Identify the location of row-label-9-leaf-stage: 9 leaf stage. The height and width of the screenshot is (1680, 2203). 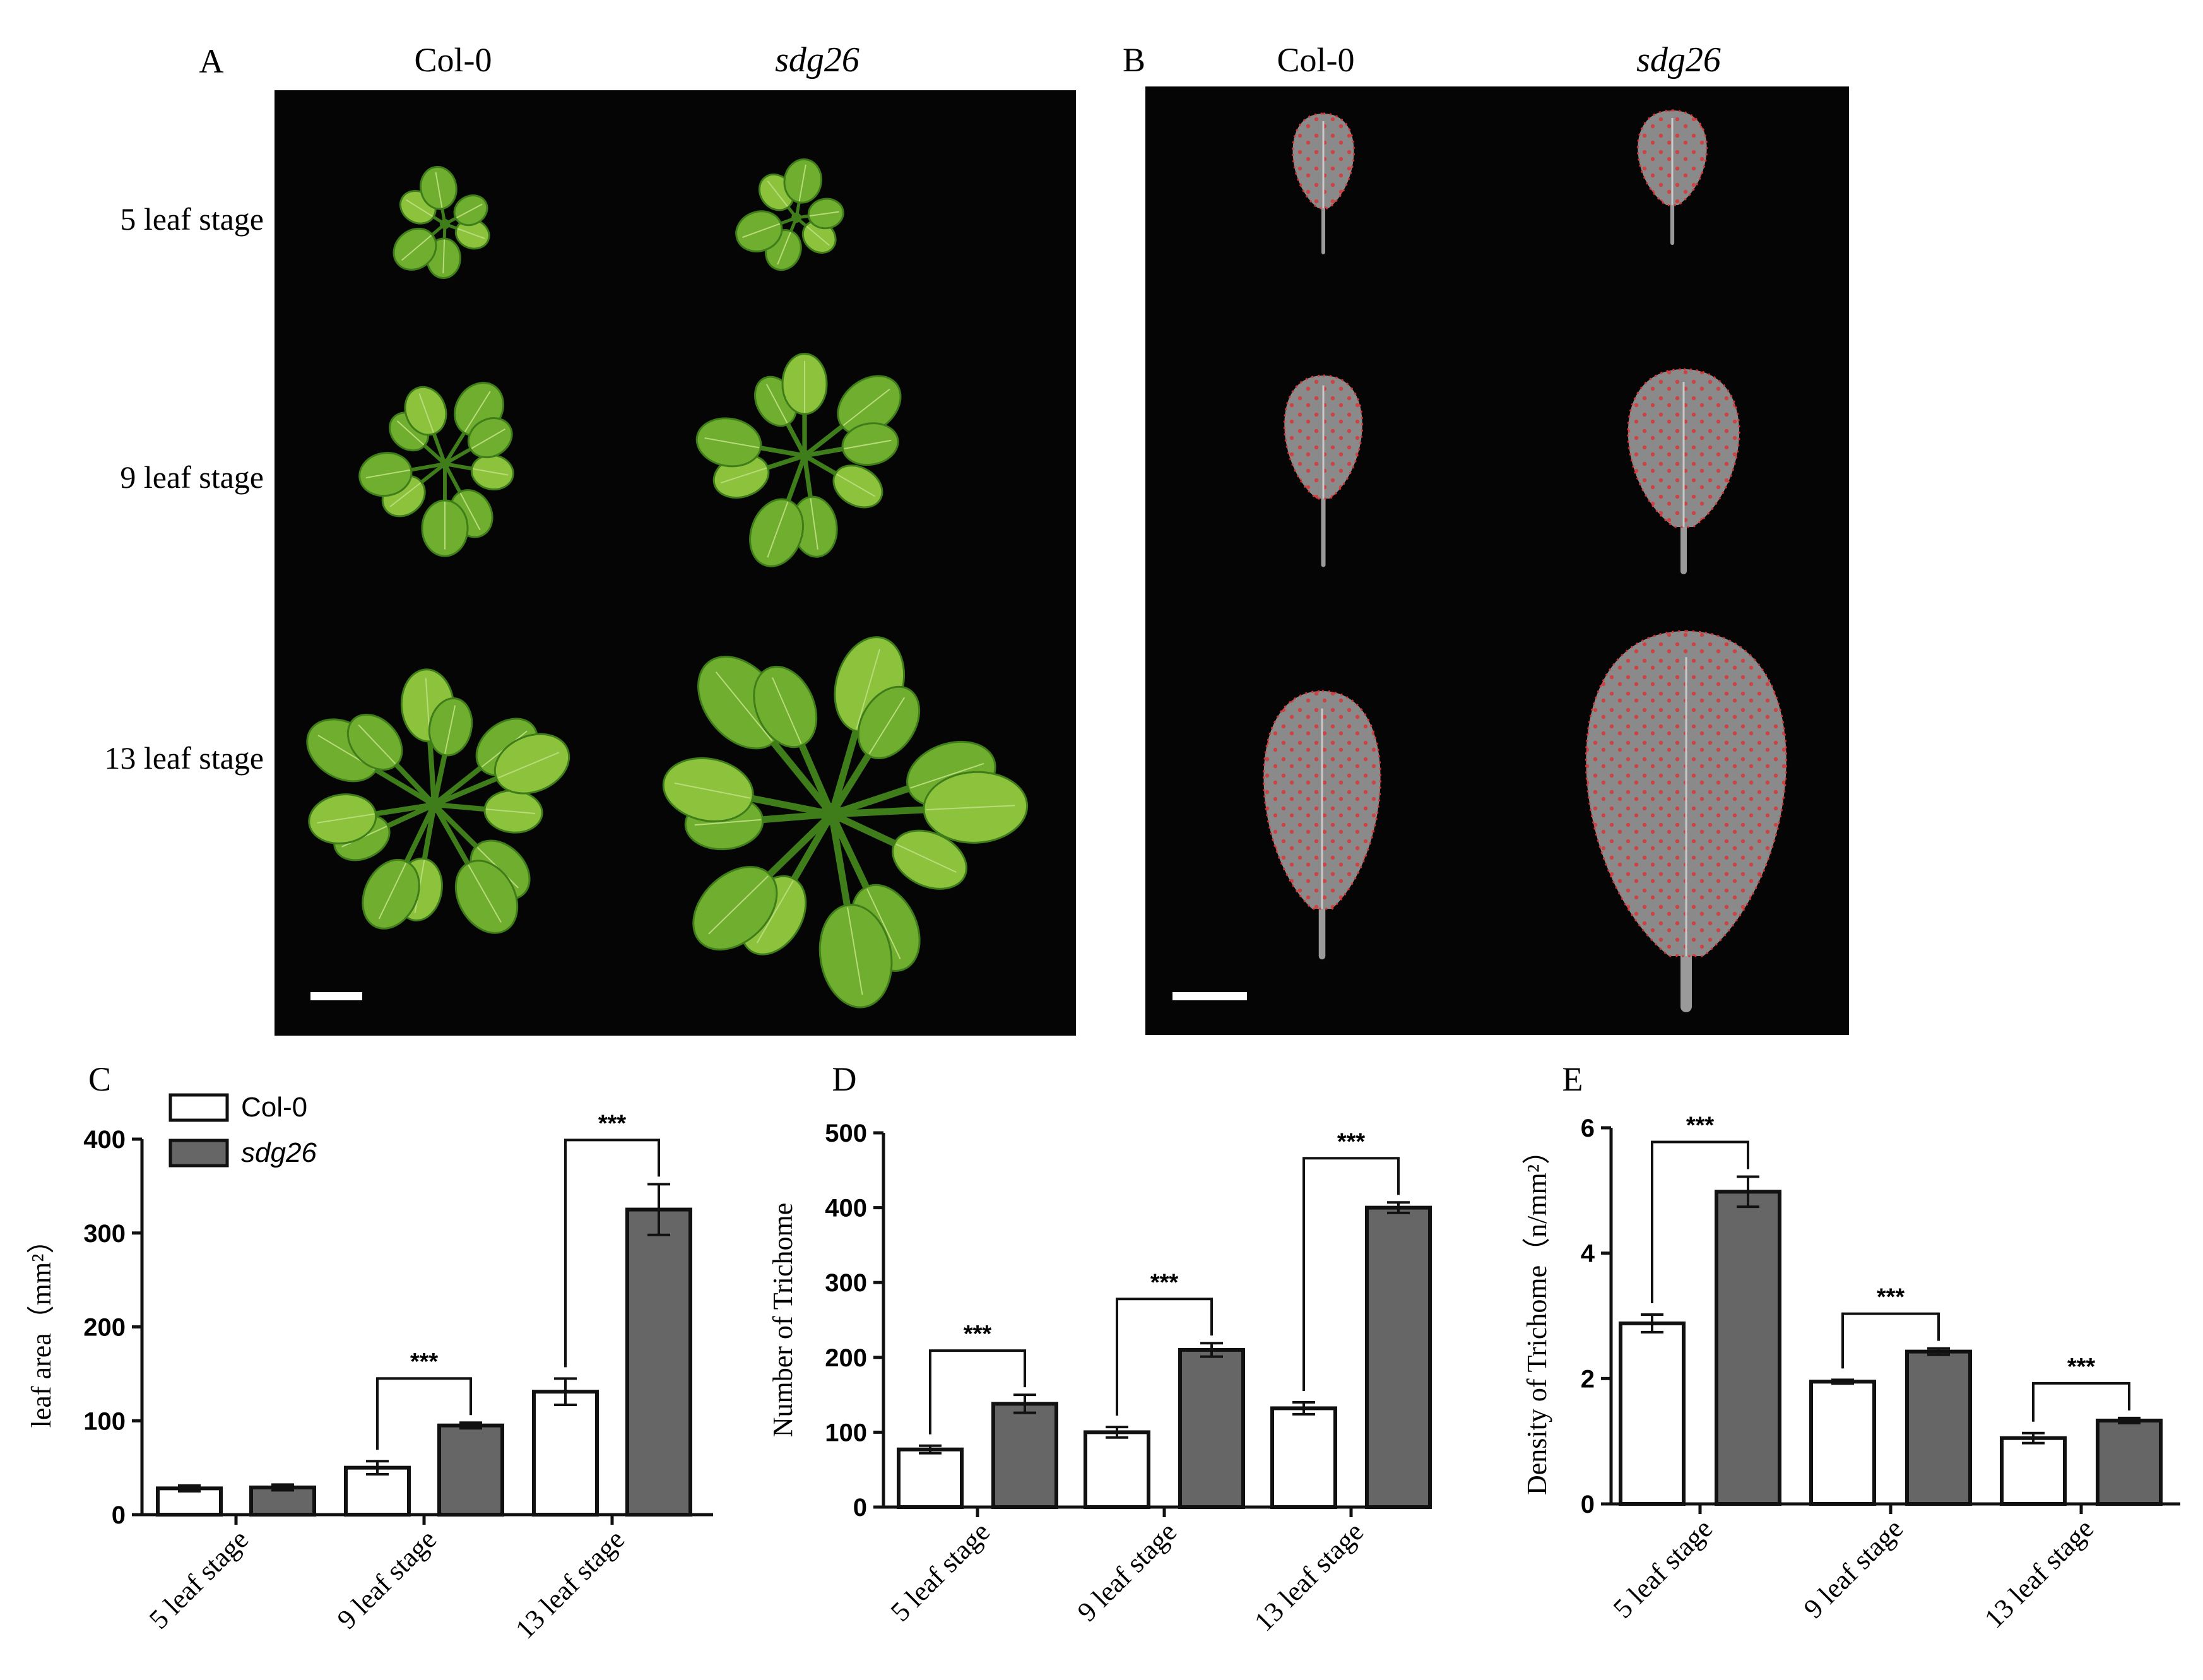
(192, 477).